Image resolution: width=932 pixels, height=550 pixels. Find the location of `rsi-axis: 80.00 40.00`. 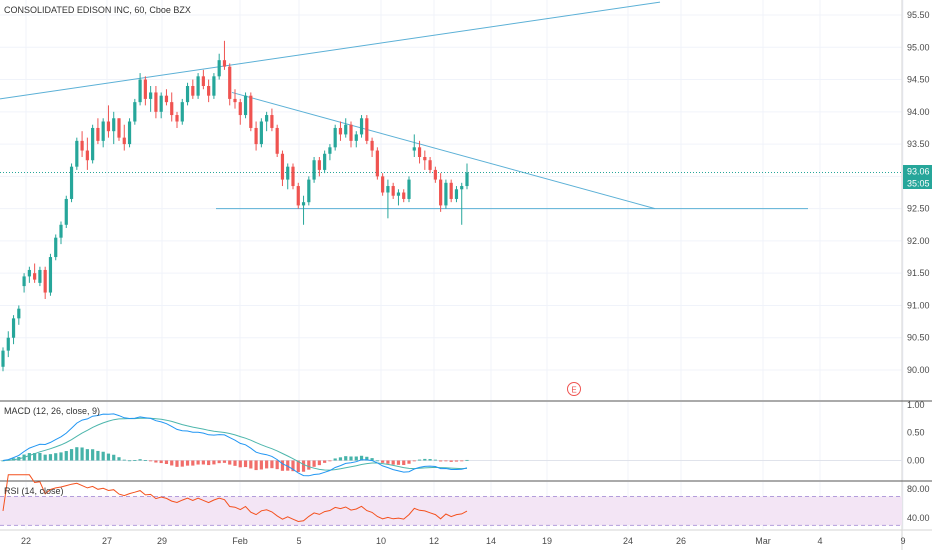

rsi-axis: 80.00 40.00 is located at coordinates (918, 503).